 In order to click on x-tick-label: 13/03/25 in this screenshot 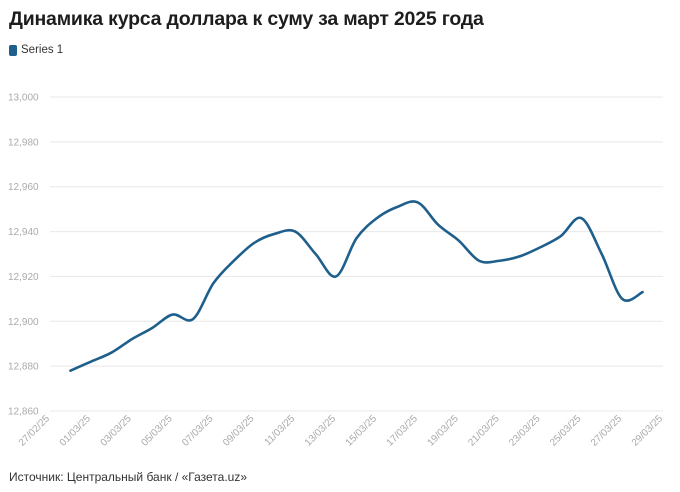, I will do `click(321, 431)`.